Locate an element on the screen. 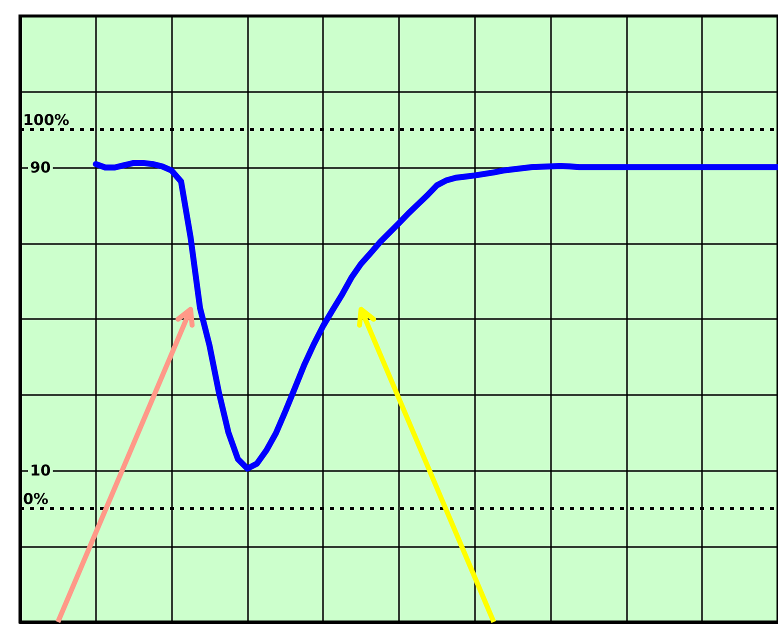 The height and width of the screenshot is (624, 778). ref-line-label: 0% is located at coordinates (35, 499).